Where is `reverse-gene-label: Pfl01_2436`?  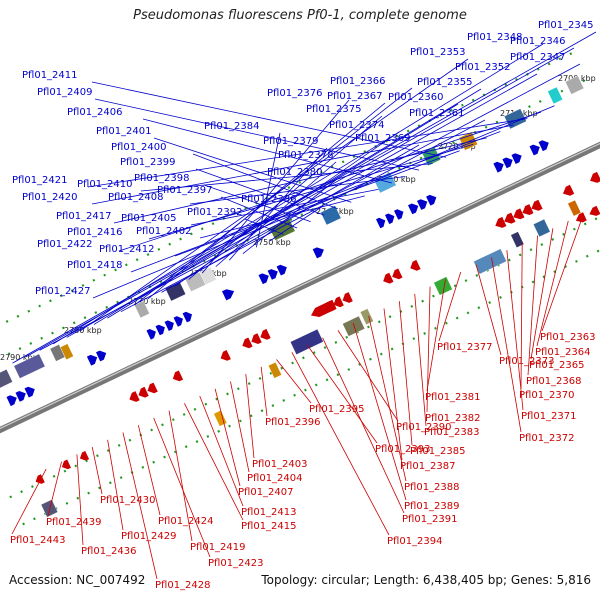
reverse-gene-label: Pfl01_2436 is located at coordinates (109, 551).